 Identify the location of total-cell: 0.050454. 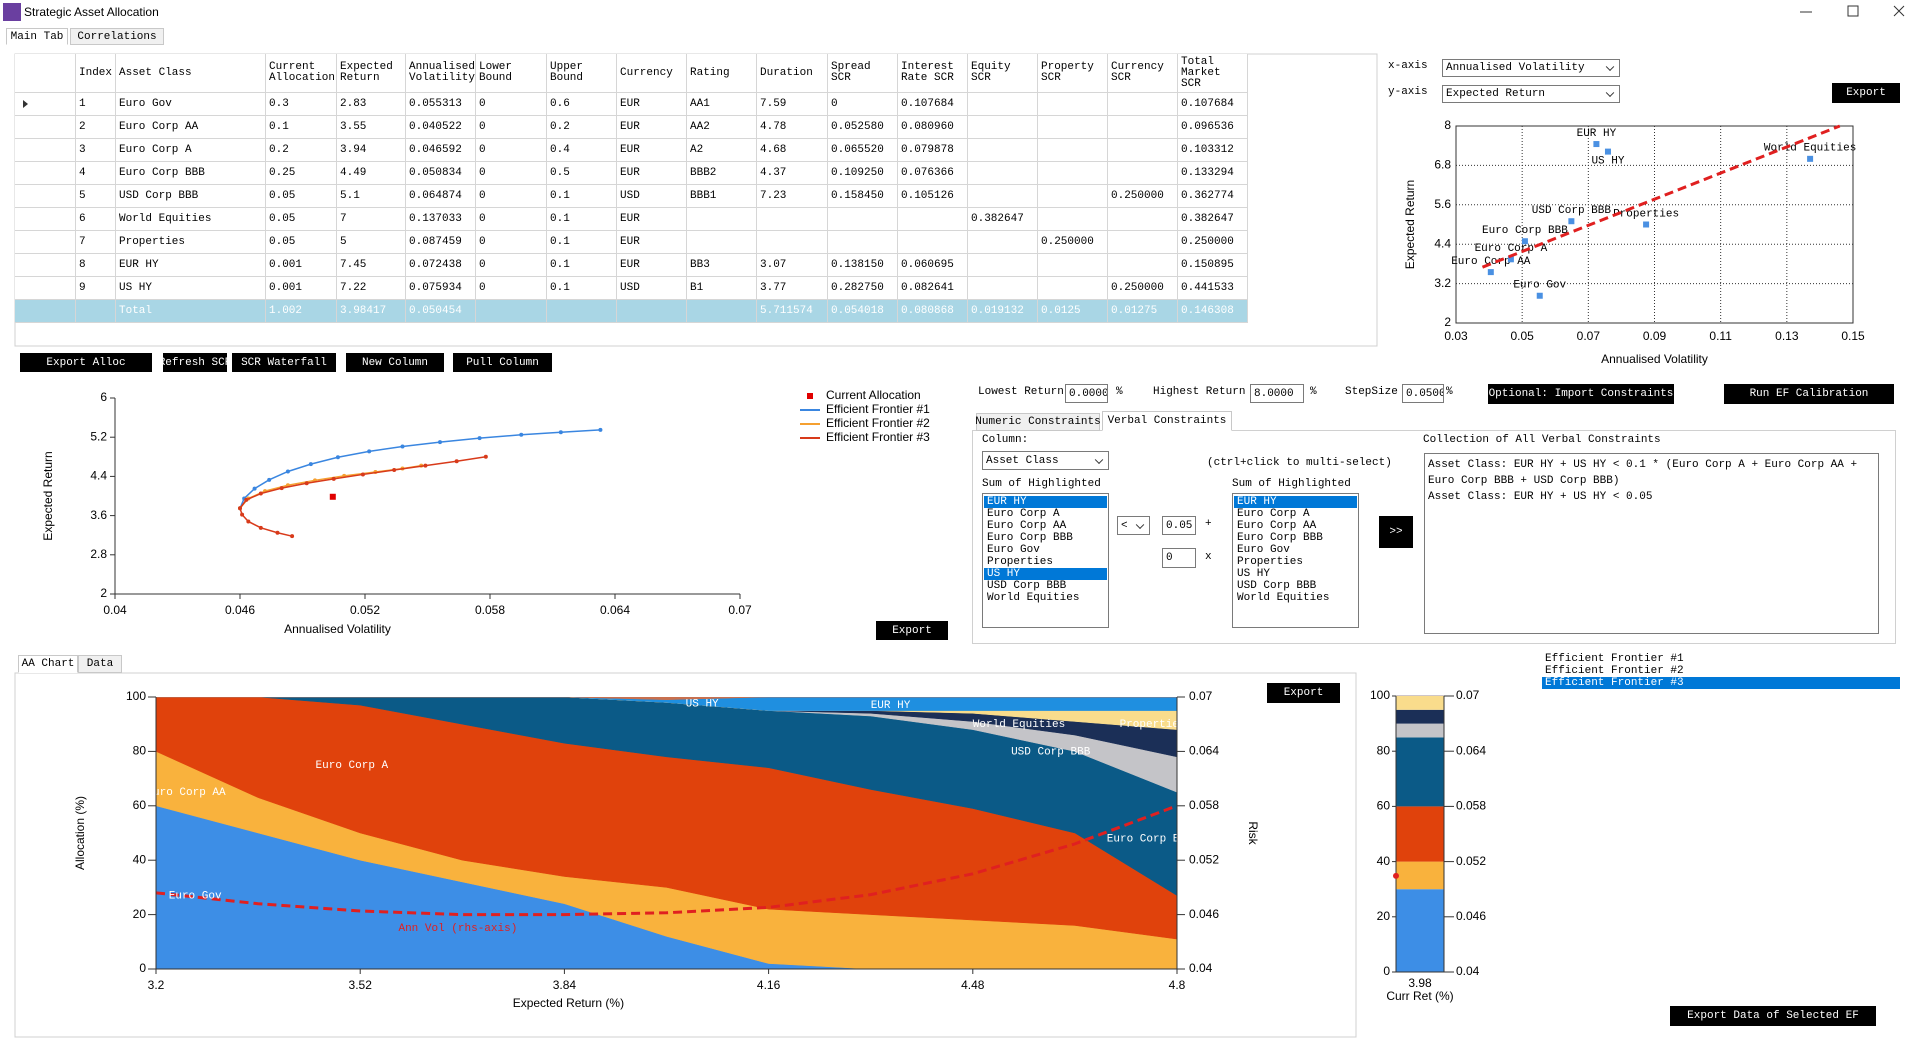
(441, 311).